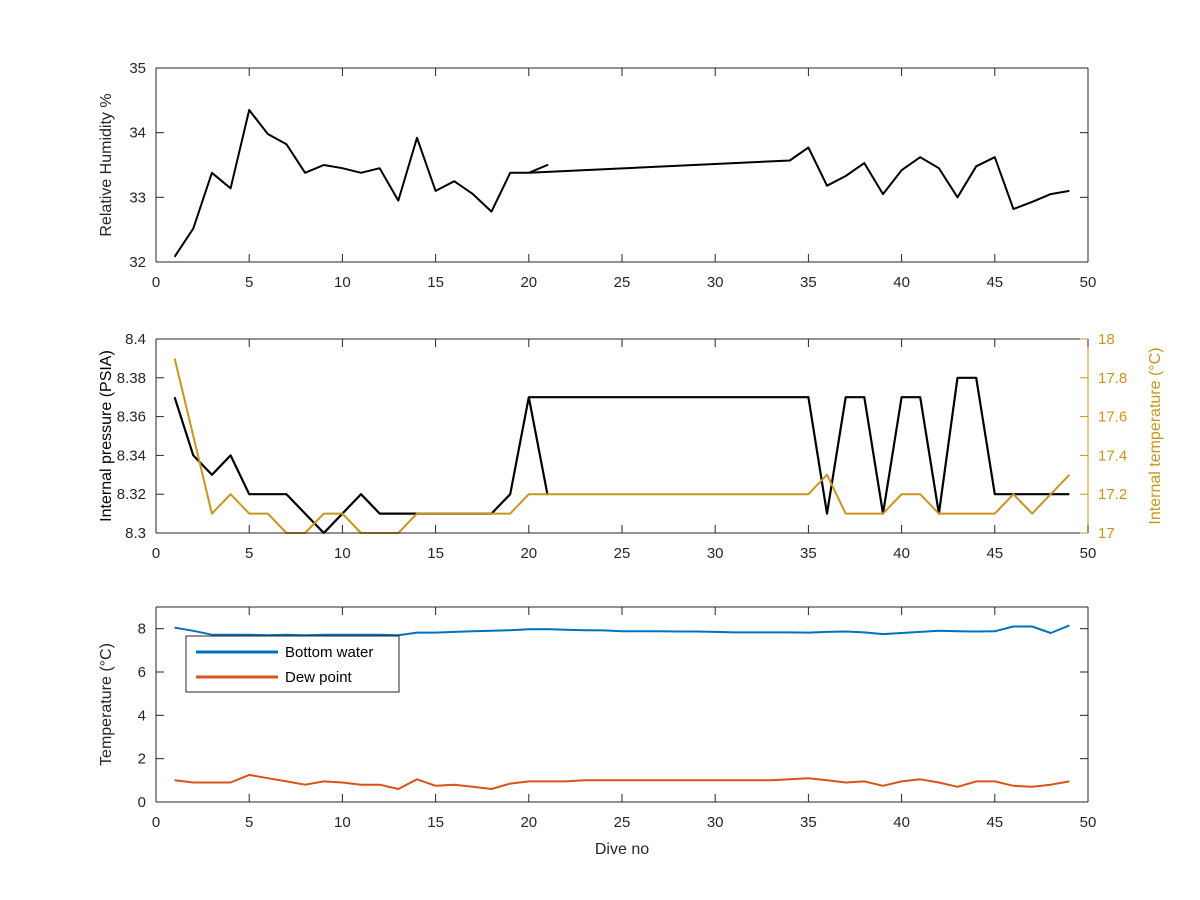 This screenshot has height=900, width=1200. Describe the element at coordinates (329, 652) in the screenshot. I see `legend-label: Bottom water` at that location.